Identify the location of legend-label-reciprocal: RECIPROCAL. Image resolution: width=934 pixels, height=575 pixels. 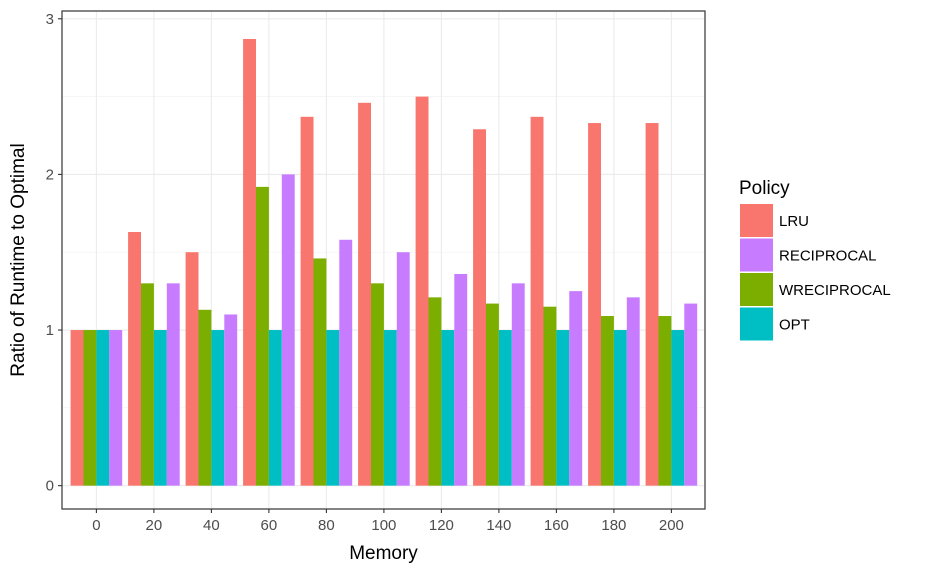
(828, 256).